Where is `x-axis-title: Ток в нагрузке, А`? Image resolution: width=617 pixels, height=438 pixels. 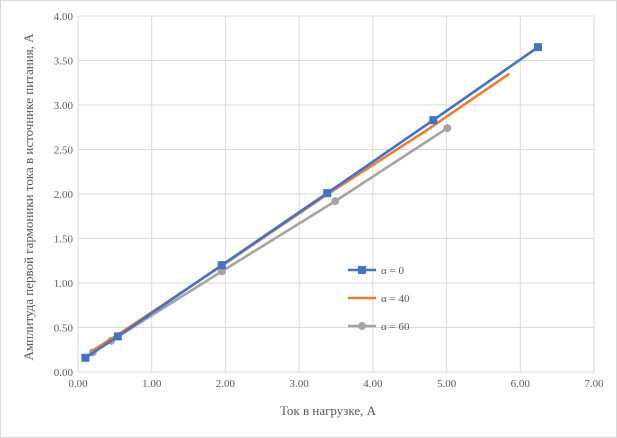 x-axis-title: Ток в нагрузке, А is located at coordinates (328, 410).